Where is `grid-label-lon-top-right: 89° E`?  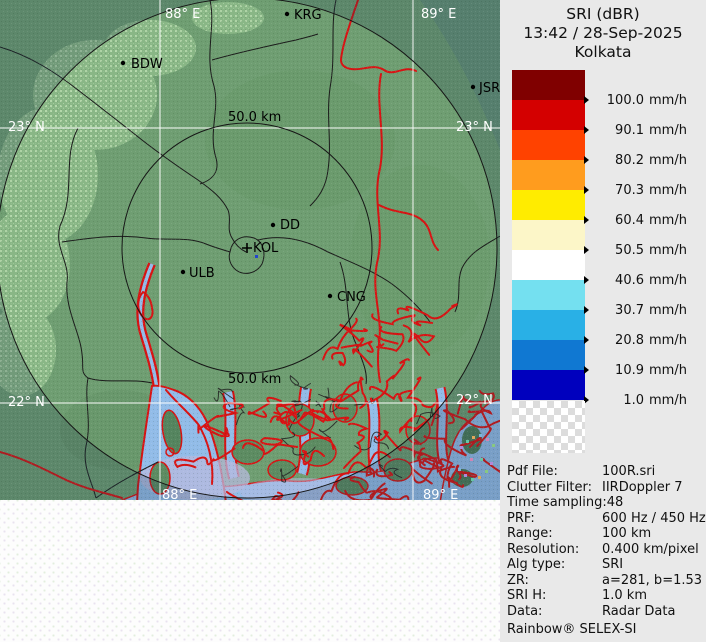 grid-label-lon-top-right: 89° E is located at coordinates (438, 14).